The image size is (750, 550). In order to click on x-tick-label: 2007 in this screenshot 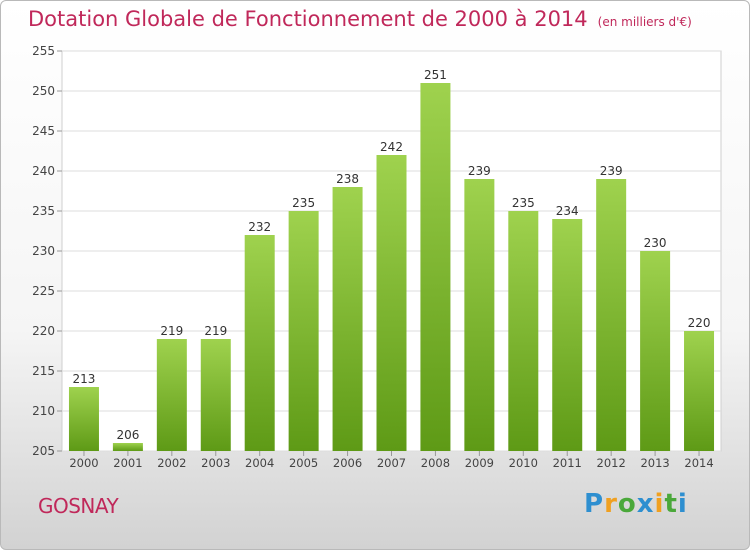, I will do `click(391, 463)`.